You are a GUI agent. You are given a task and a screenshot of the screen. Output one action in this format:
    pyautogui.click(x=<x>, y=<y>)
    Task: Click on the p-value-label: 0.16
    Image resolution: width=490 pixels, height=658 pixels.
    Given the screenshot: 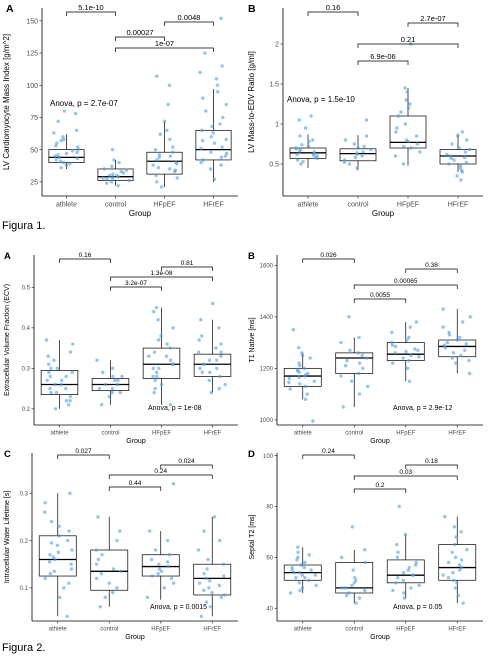 What is the action you would take?
    pyautogui.click(x=85, y=255)
    